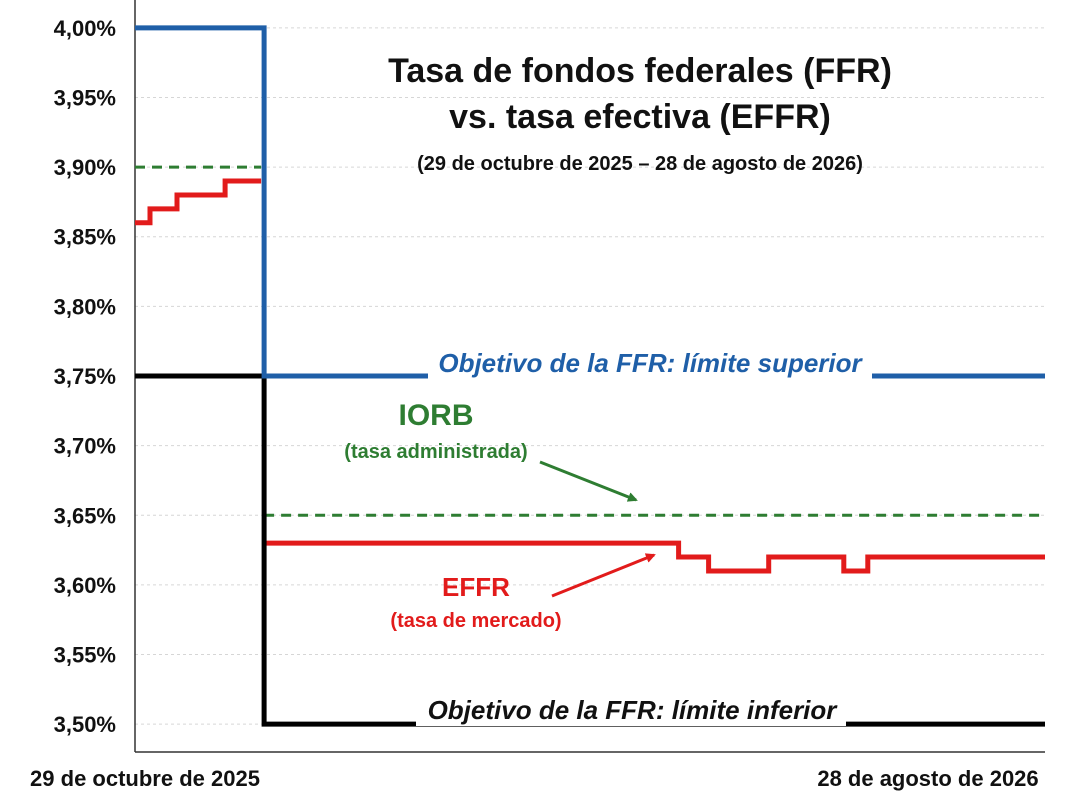 Image resolution: width=1082 pixels, height=806 pixels. I want to click on y-tick-label: 3,90%, so click(85, 167).